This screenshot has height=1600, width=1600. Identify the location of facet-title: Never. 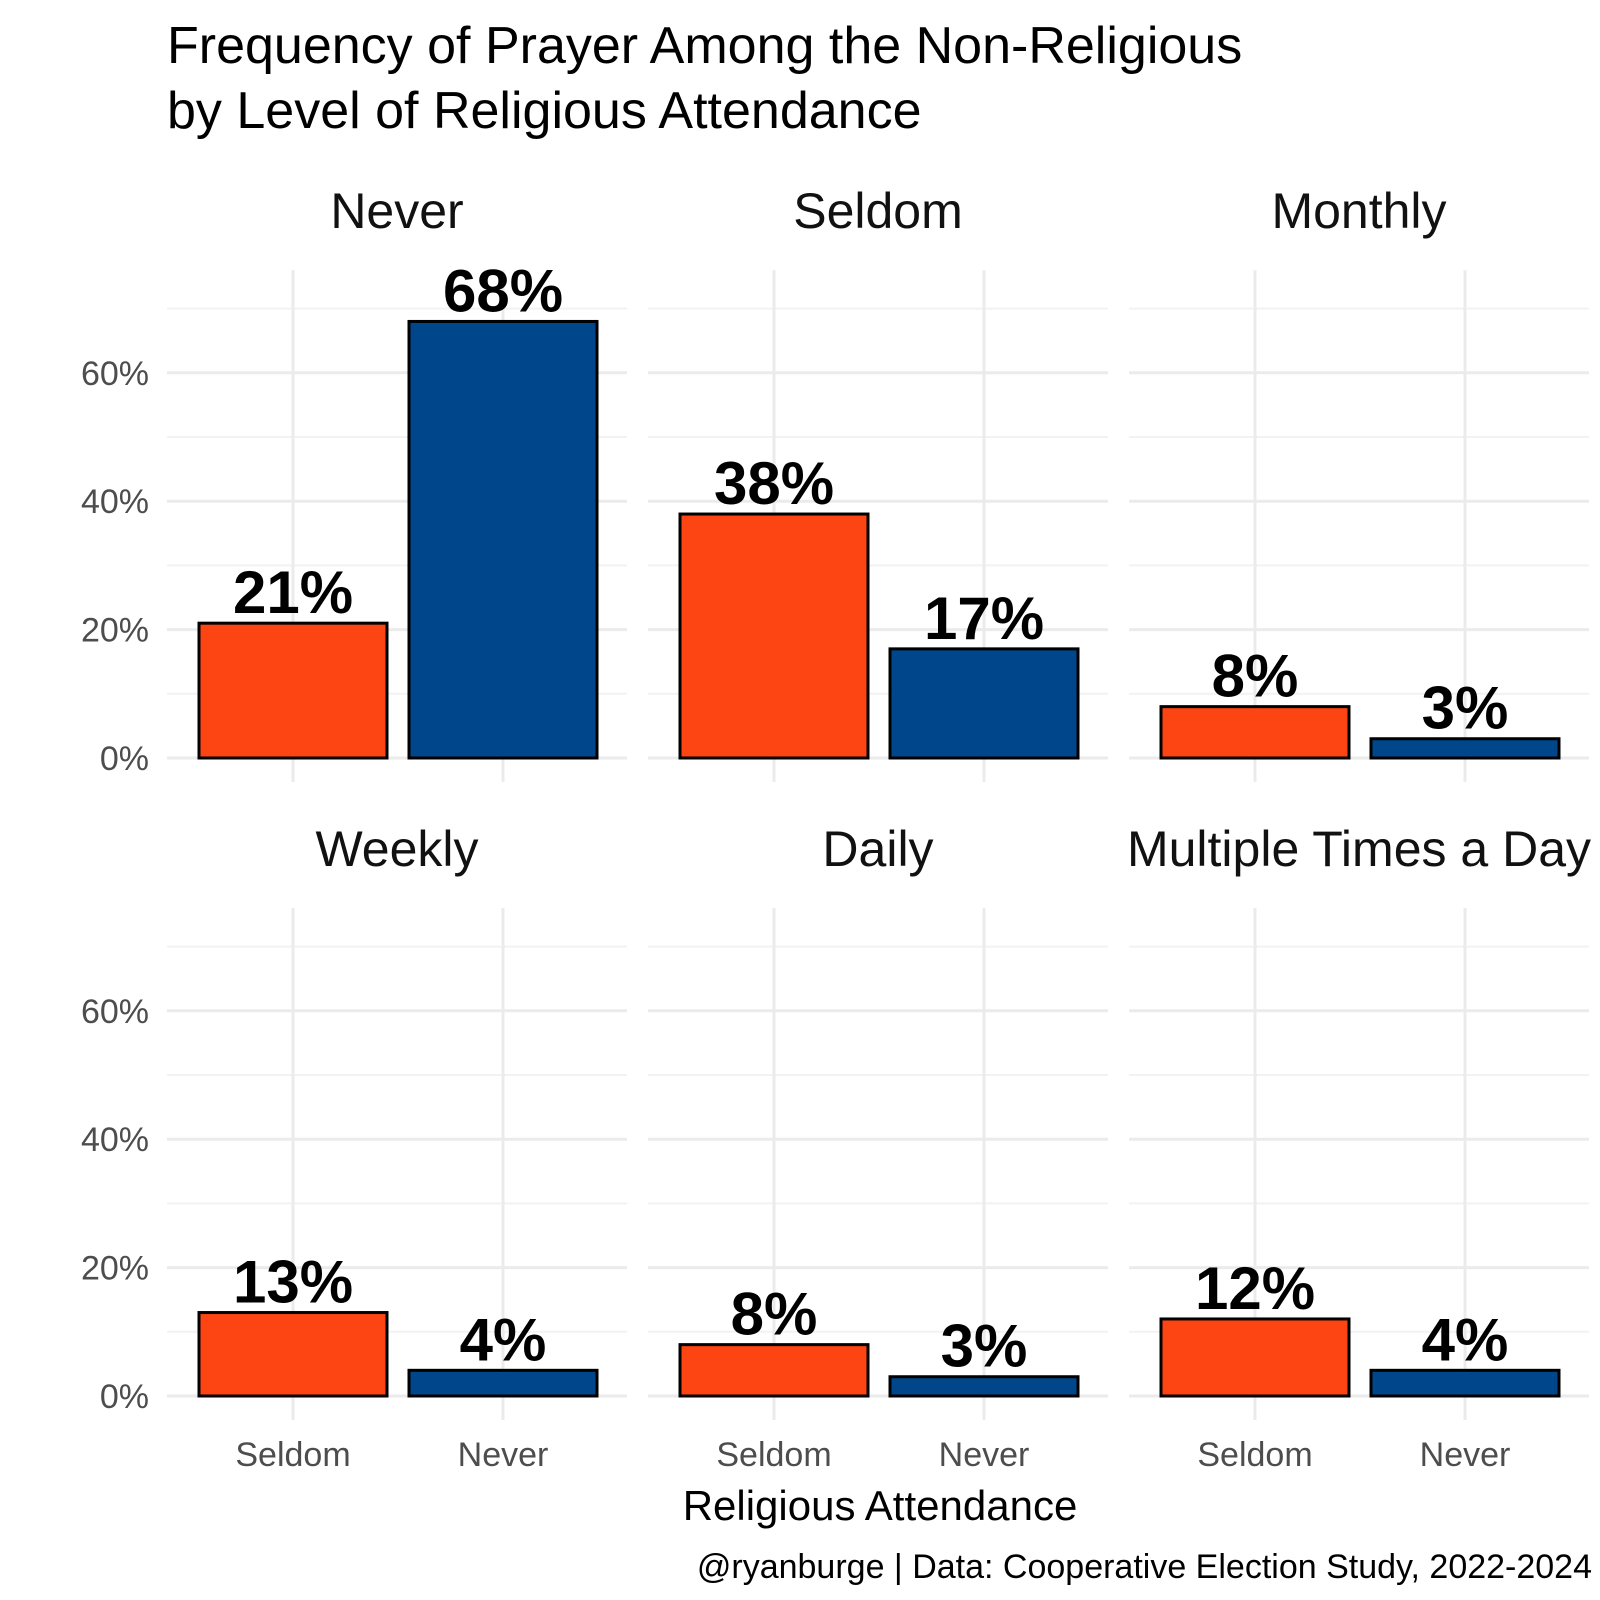
(396, 211).